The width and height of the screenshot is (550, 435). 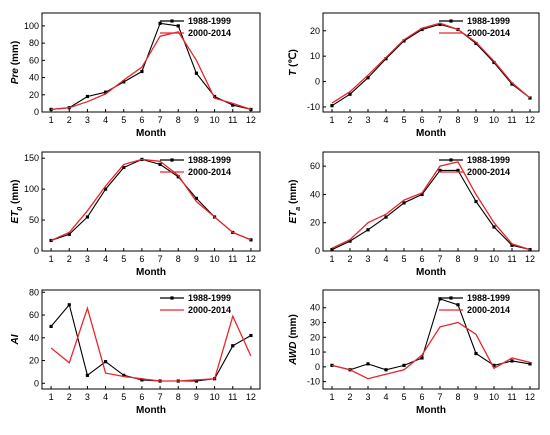 What do you see at coordinates (313, 382) in the screenshot?
I see `y-tick-label: -10` at bounding box center [313, 382].